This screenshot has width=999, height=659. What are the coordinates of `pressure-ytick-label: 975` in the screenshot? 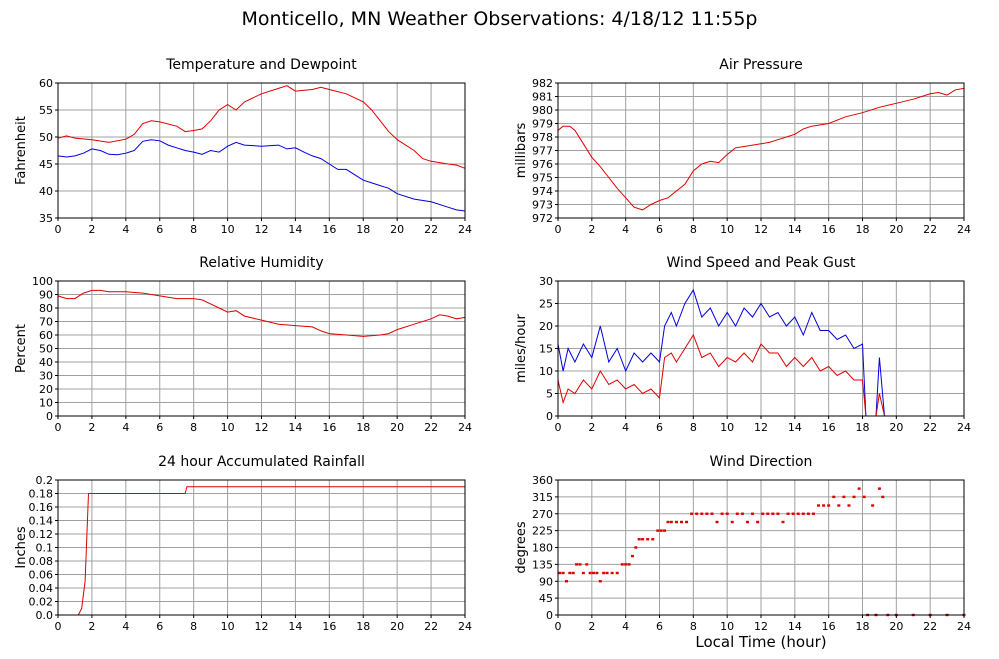 It's located at (542, 178).